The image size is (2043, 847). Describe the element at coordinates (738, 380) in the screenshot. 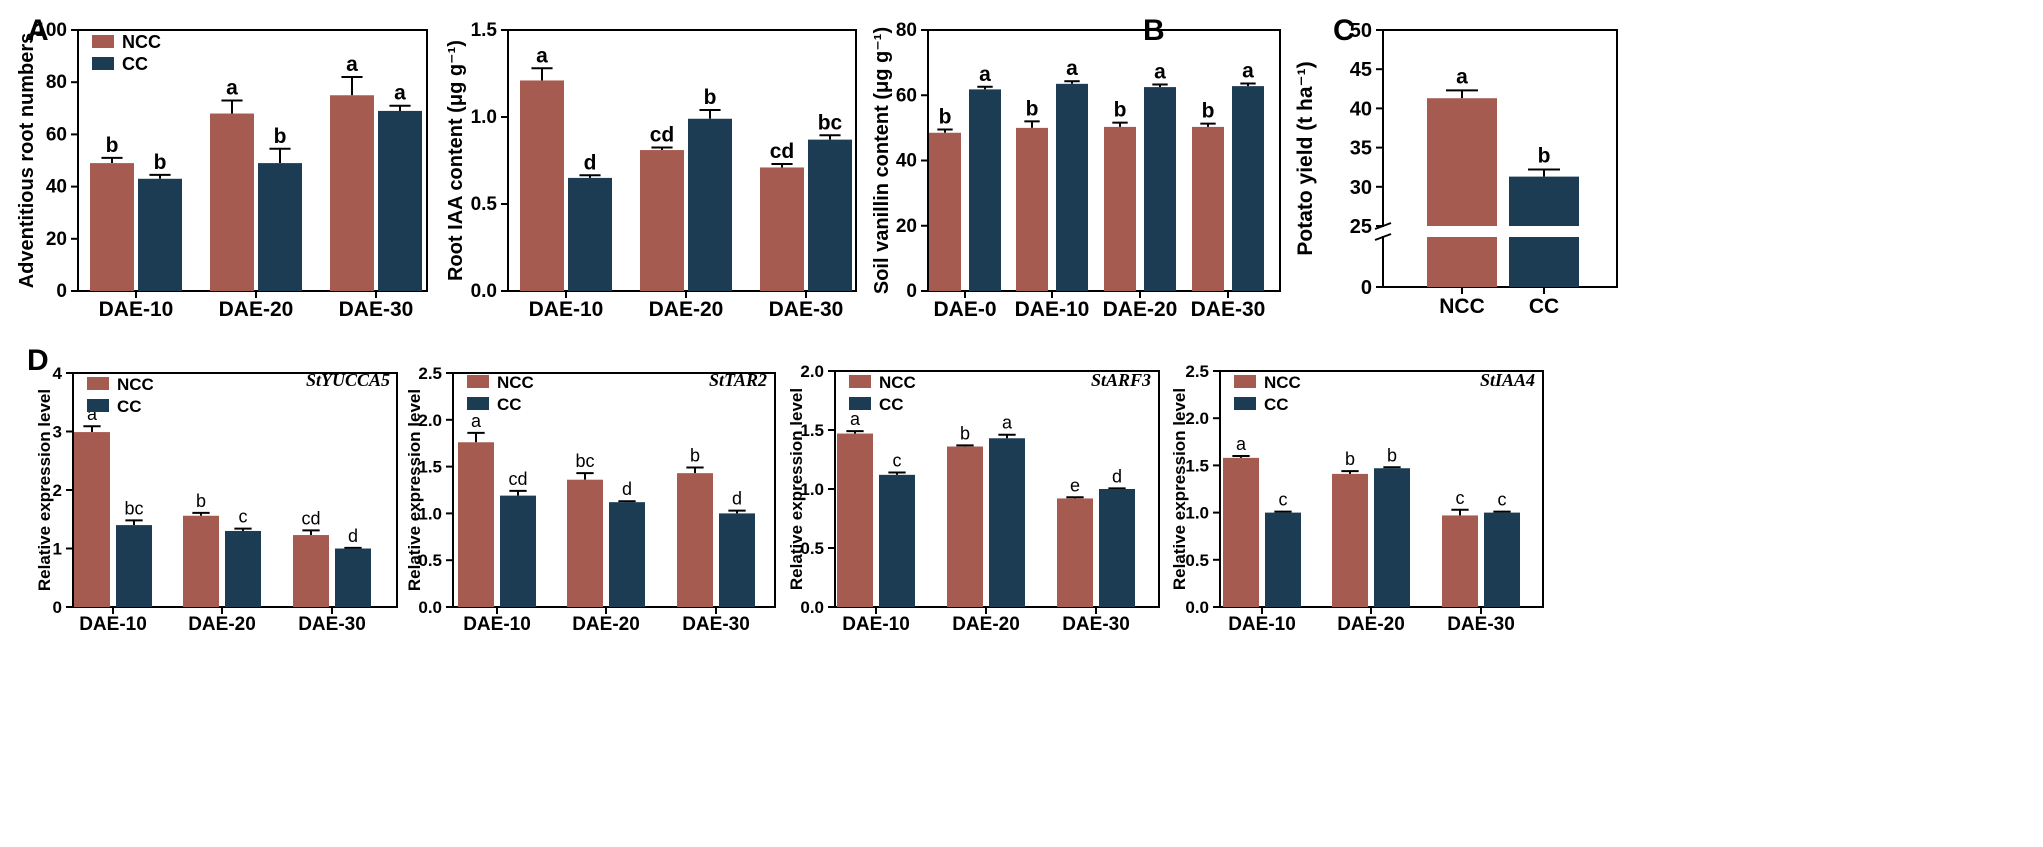

I see `gene-name: StTAR2` at that location.